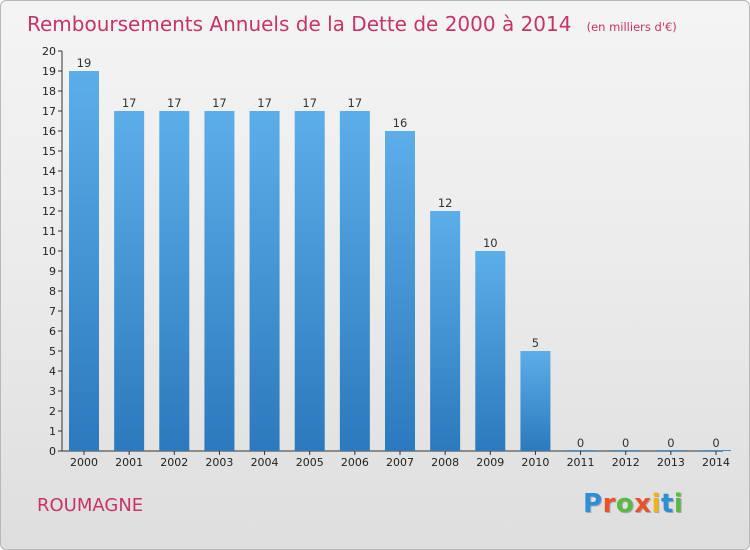  What do you see at coordinates (580, 443) in the screenshot?
I see `value-label-2011: 0` at bounding box center [580, 443].